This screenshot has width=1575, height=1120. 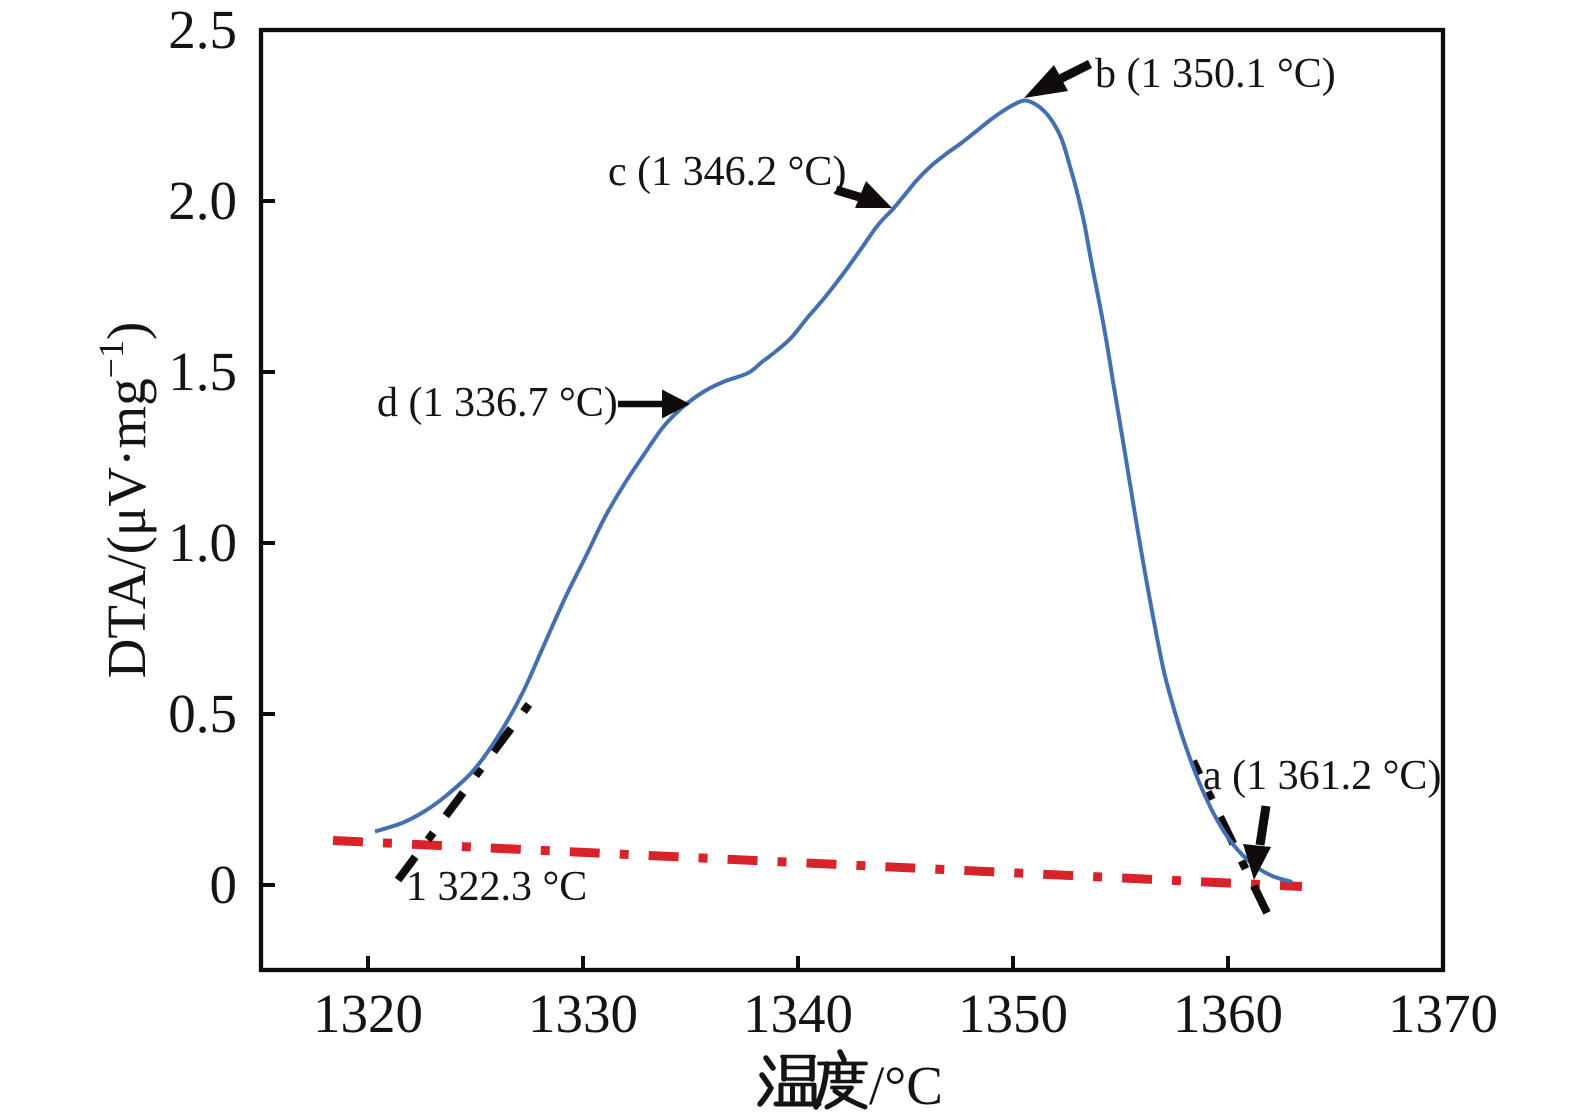 What do you see at coordinates (1013, 1013) in the screenshot?
I see `svg-text: 1350` at bounding box center [1013, 1013].